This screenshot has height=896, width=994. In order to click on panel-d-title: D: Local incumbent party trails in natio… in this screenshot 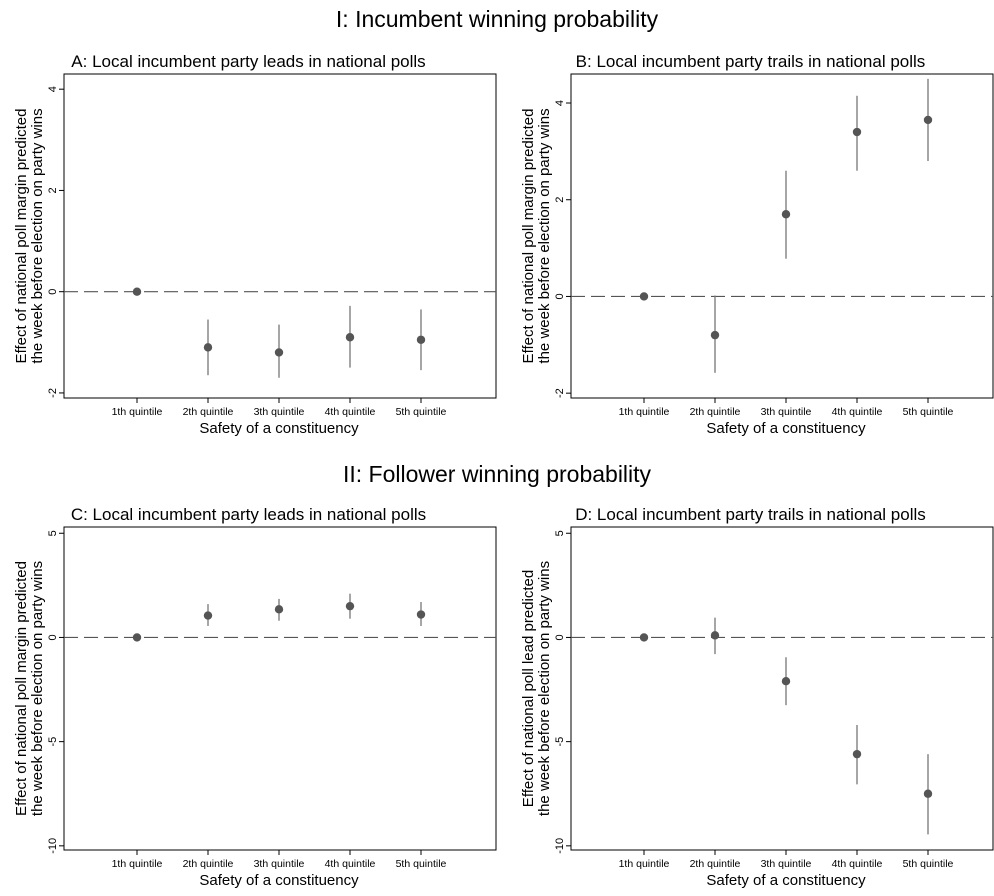, I will do `click(750, 514)`.